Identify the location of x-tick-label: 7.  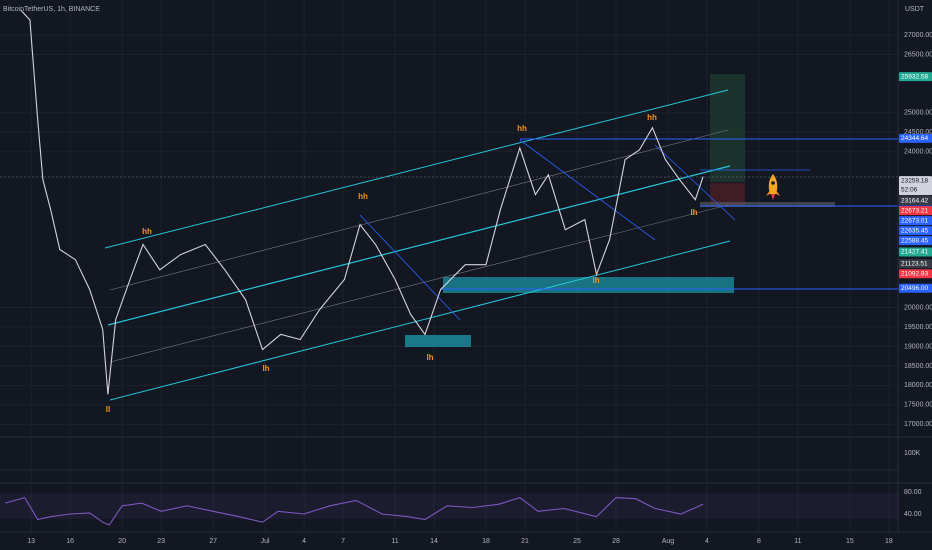
(343, 541).